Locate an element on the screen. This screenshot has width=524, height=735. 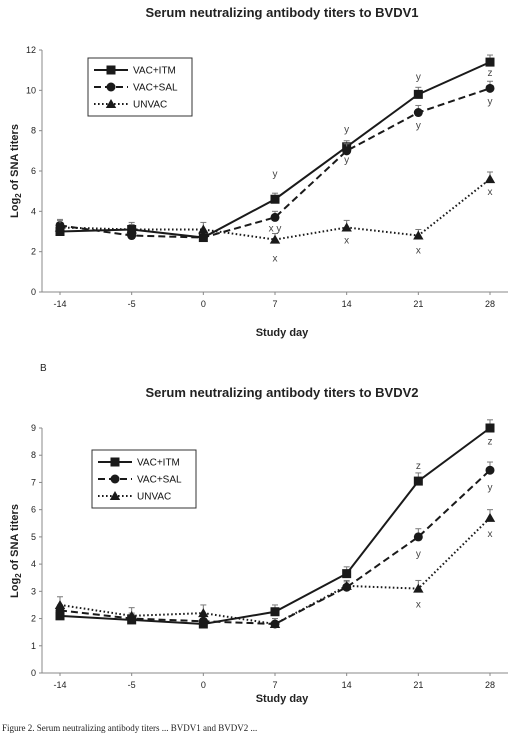
y-tick-label: 10 is located at coordinates (31, 90).